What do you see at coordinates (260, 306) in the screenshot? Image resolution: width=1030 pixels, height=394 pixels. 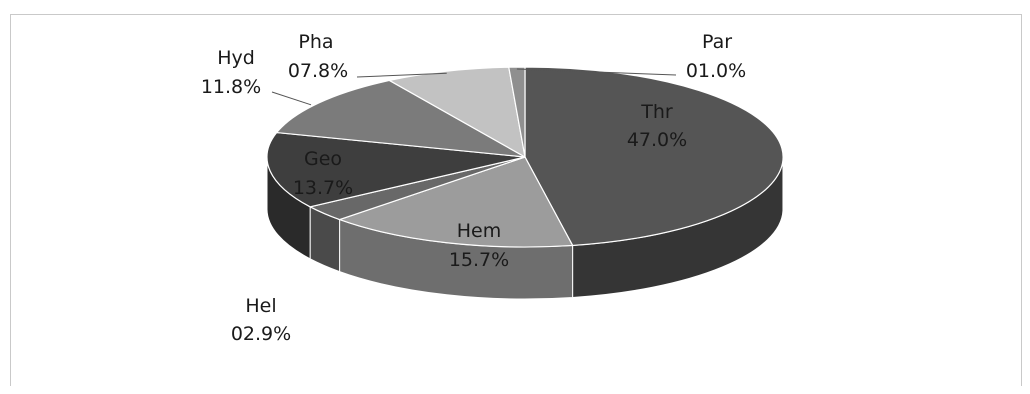 I see `slice-label-hel: Hel` at bounding box center [260, 306].